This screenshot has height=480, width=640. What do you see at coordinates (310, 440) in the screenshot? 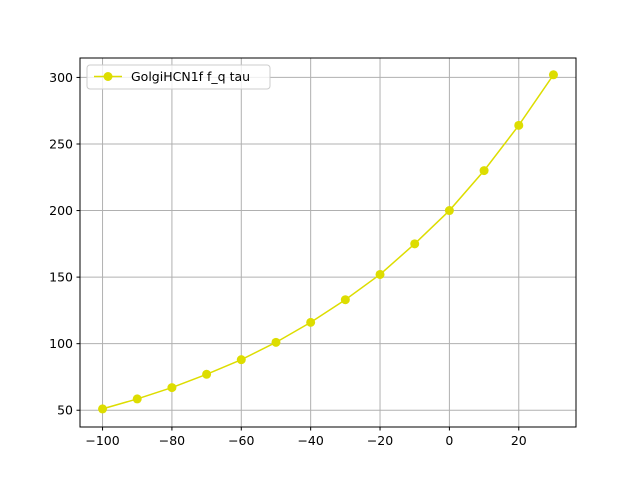
I see `x-tick-label: −40` at bounding box center [310, 440].